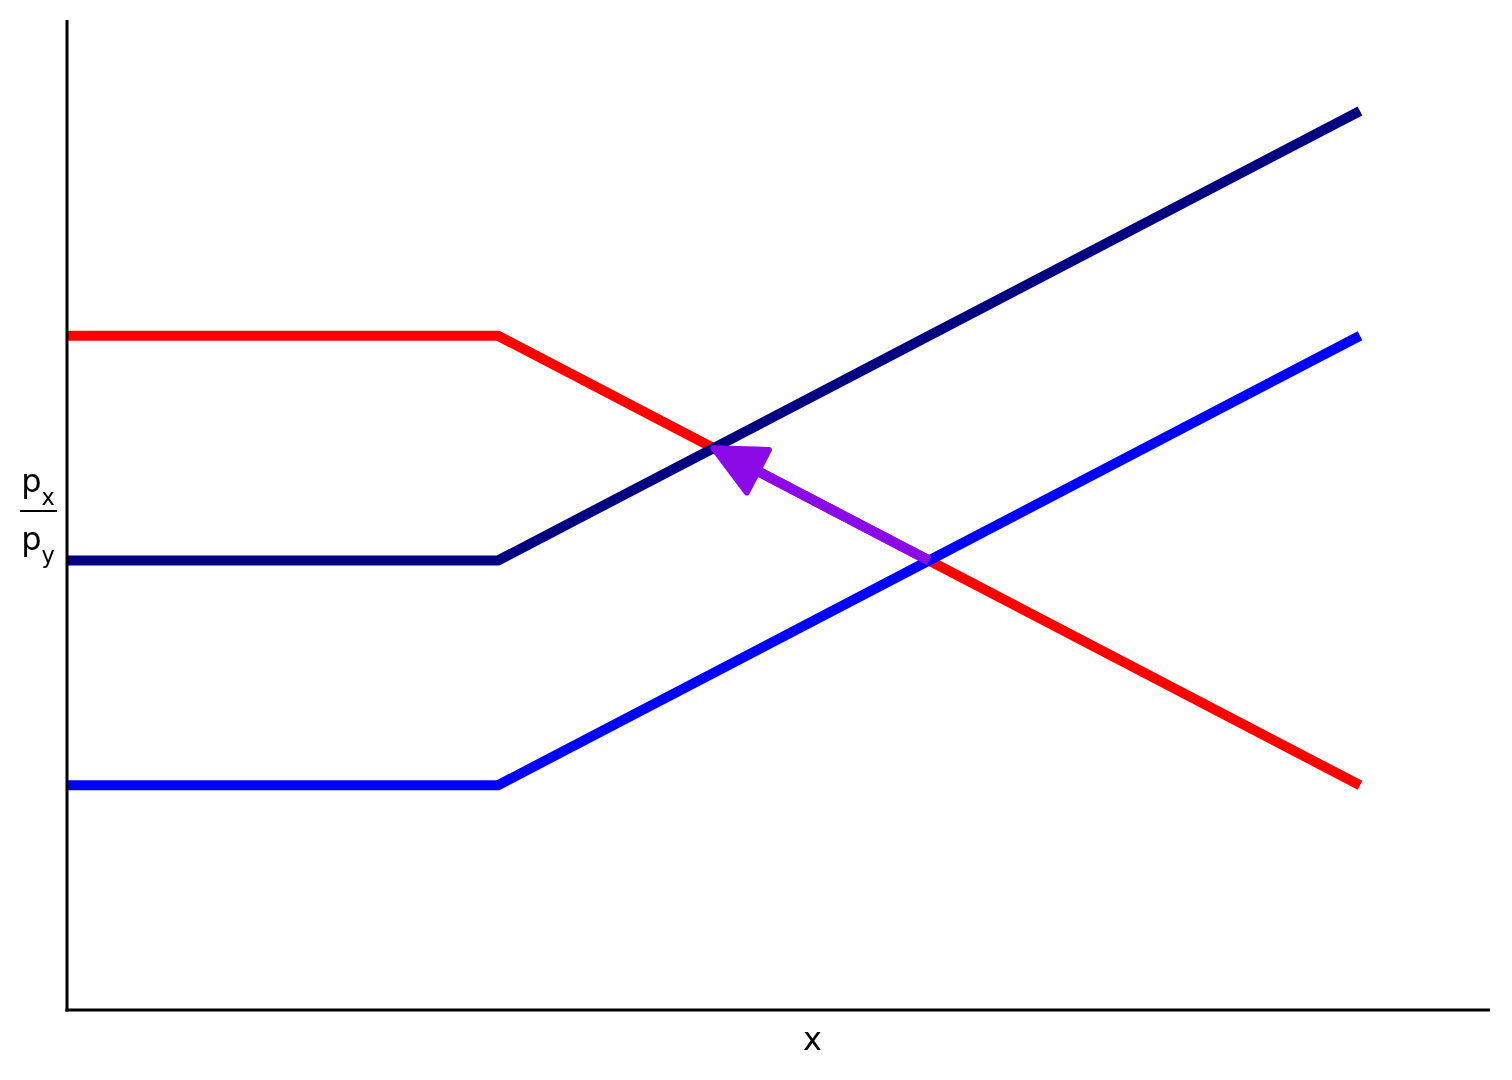 The width and height of the screenshot is (1512, 1080). What do you see at coordinates (38, 515) in the screenshot?
I see `y-axis-title: p$_{x}$ p$_{y}$` at bounding box center [38, 515].